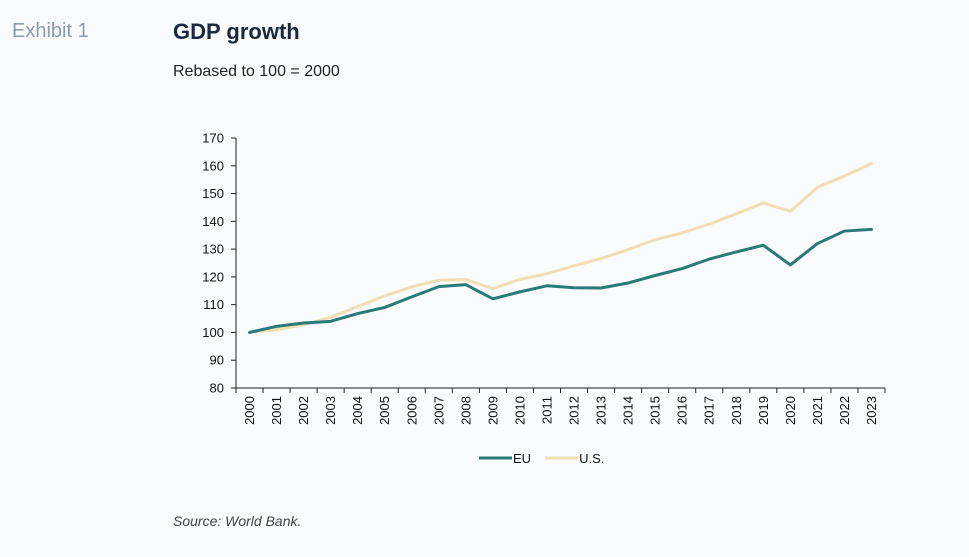 Image resolution: width=969 pixels, height=557 pixels. What do you see at coordinates (709, 410) in the screenshot?
I see `x-tick-label: 2017` at bounding box center [709, 410].